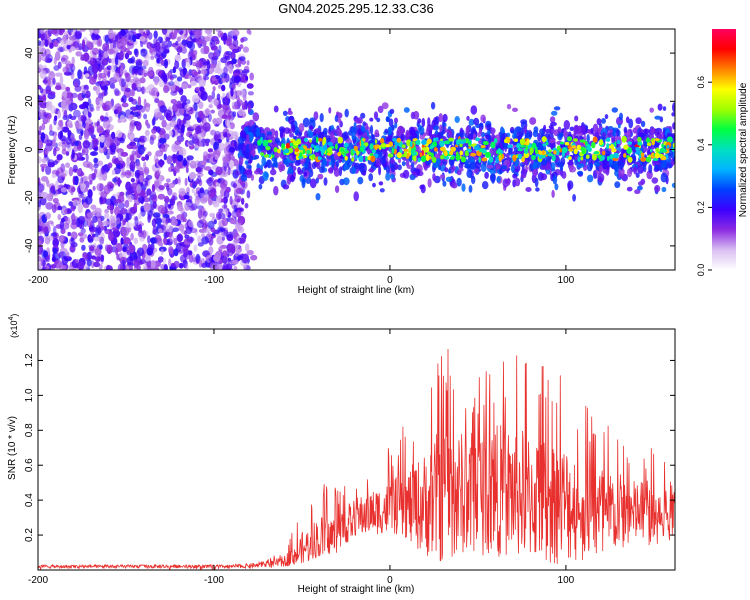 This screenshot has width=750, height=600. I want to click on chart-title: GN04.2025.295.12.33.C36, so click(355, 8).